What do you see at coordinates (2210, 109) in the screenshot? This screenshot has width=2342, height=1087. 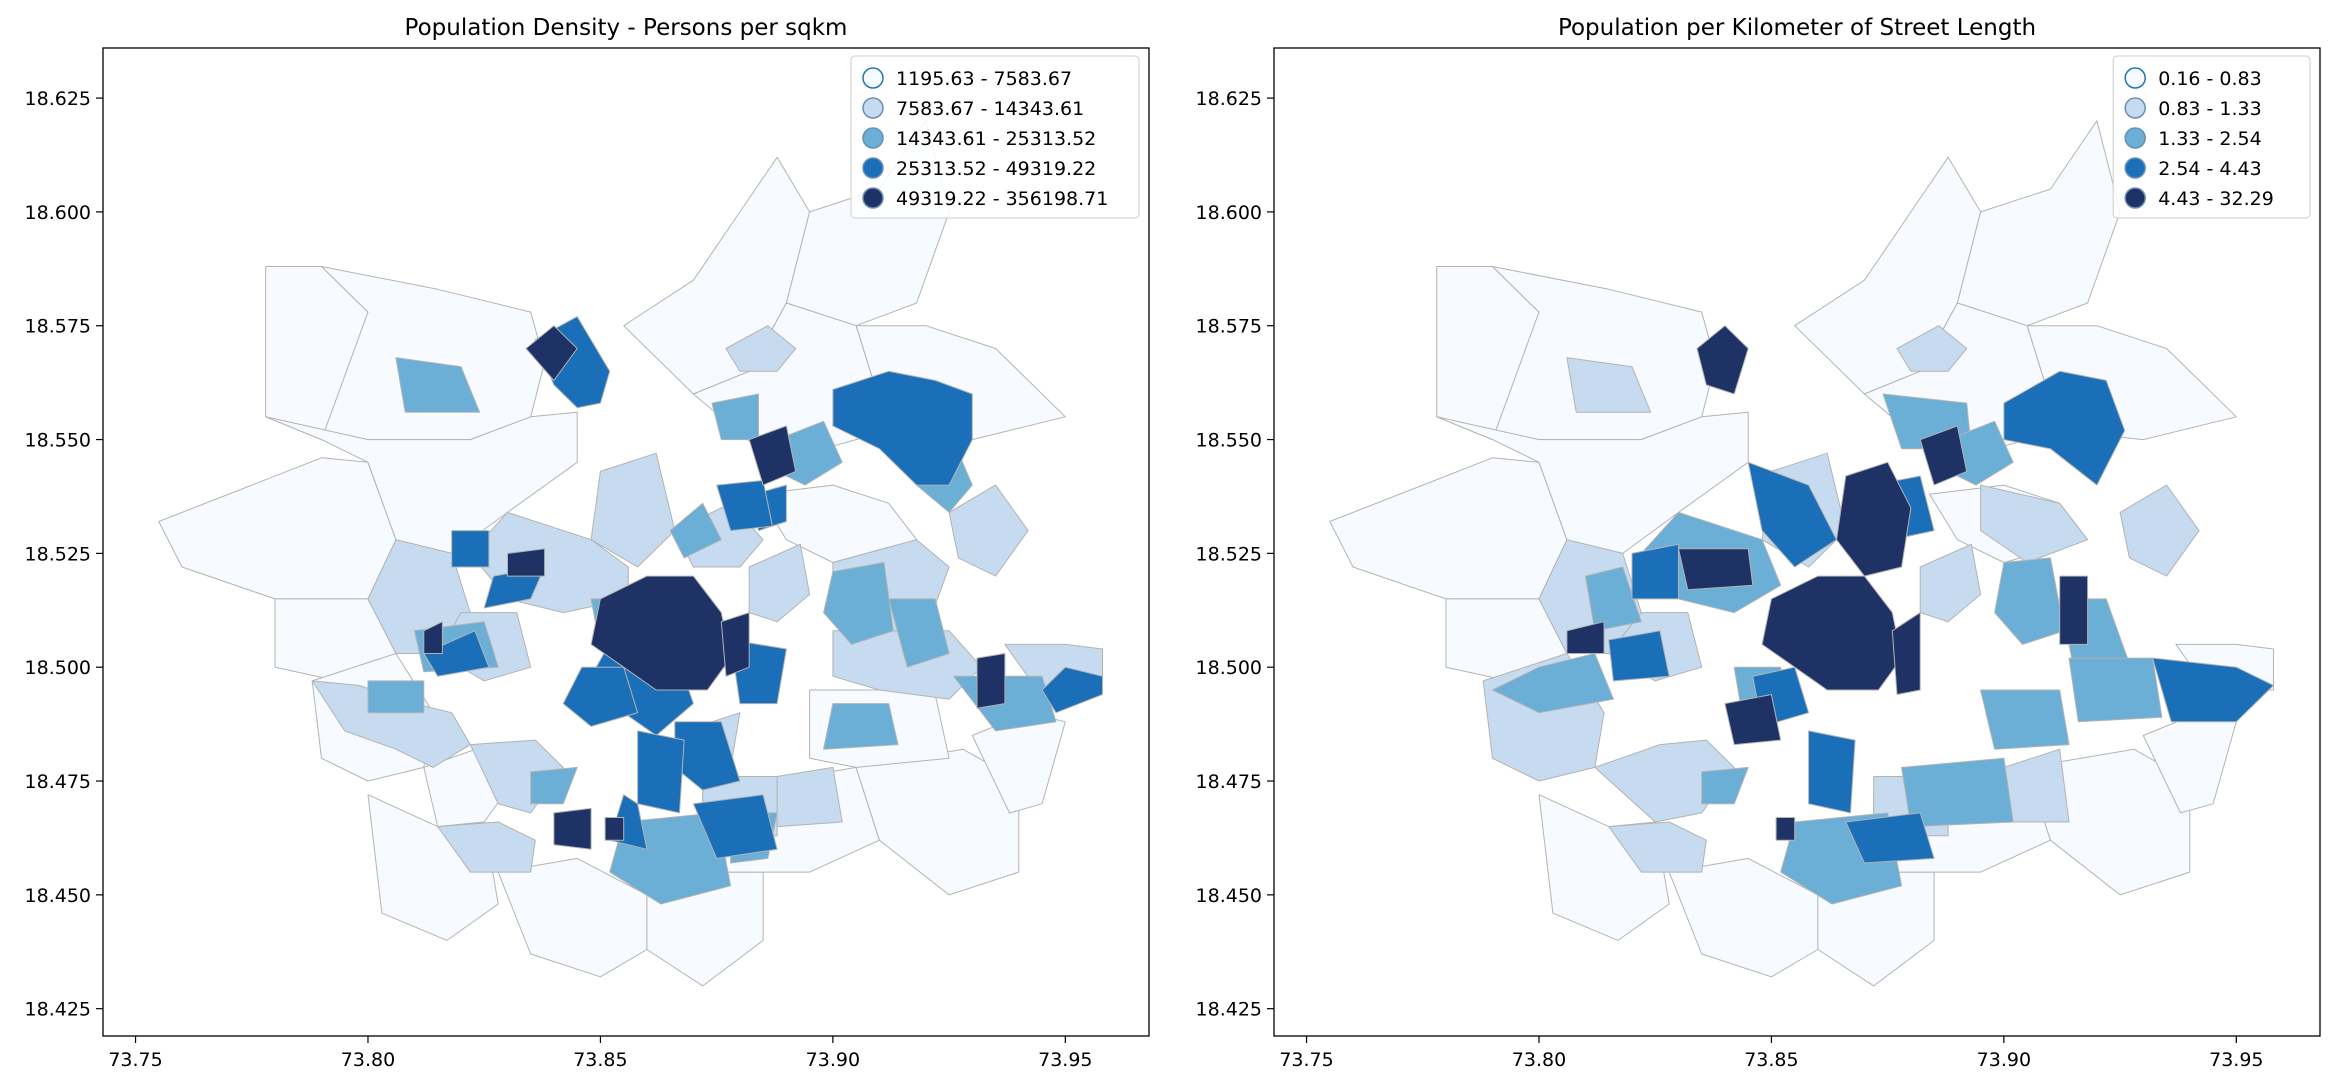 I see `legend-label: 0.83 - 1.33` at bounding box center [2210, 109].